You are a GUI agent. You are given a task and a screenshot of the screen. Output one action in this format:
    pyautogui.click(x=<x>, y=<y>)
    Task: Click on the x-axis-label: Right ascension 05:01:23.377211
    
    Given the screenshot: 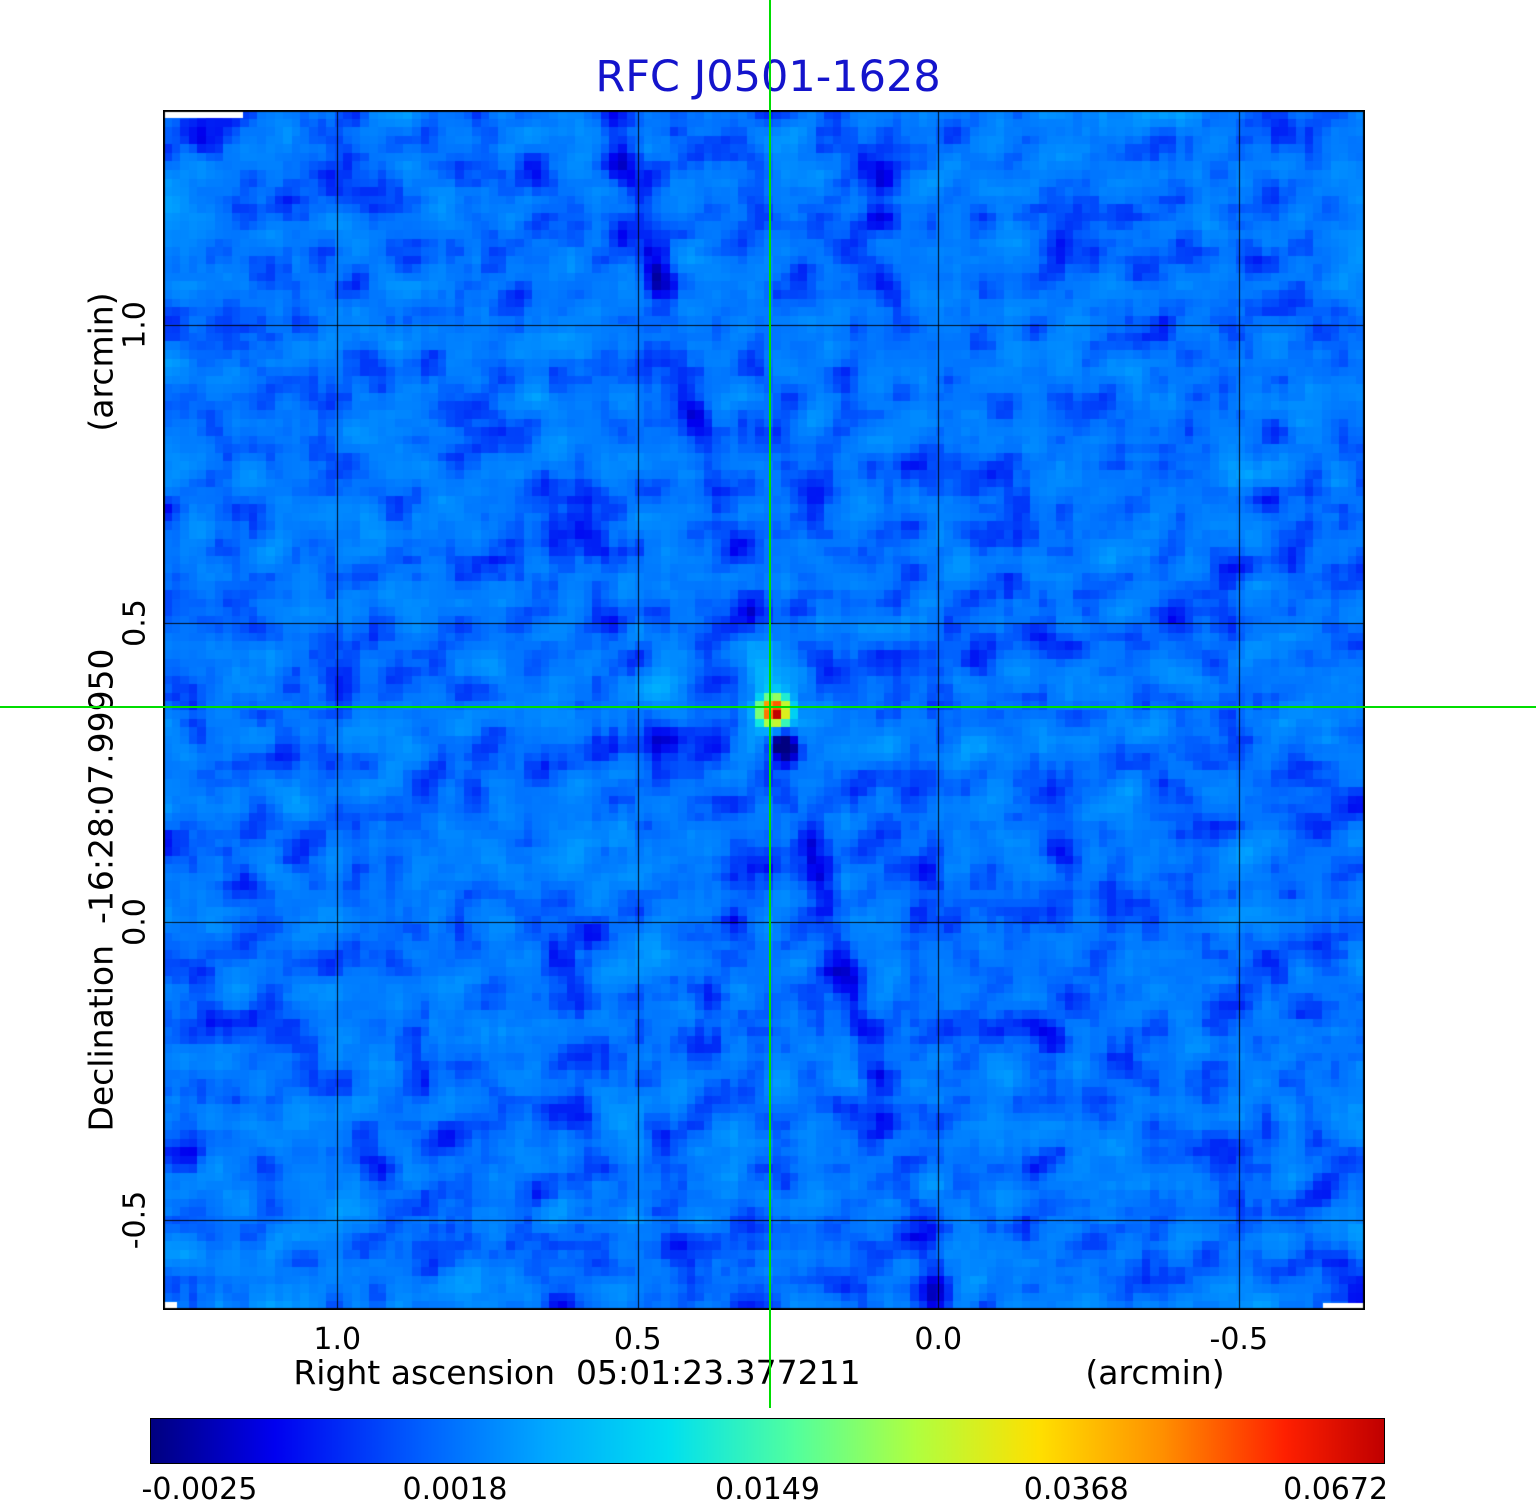 What is the action you would take?
    pyautogui.click(x=577, y=1372)
    